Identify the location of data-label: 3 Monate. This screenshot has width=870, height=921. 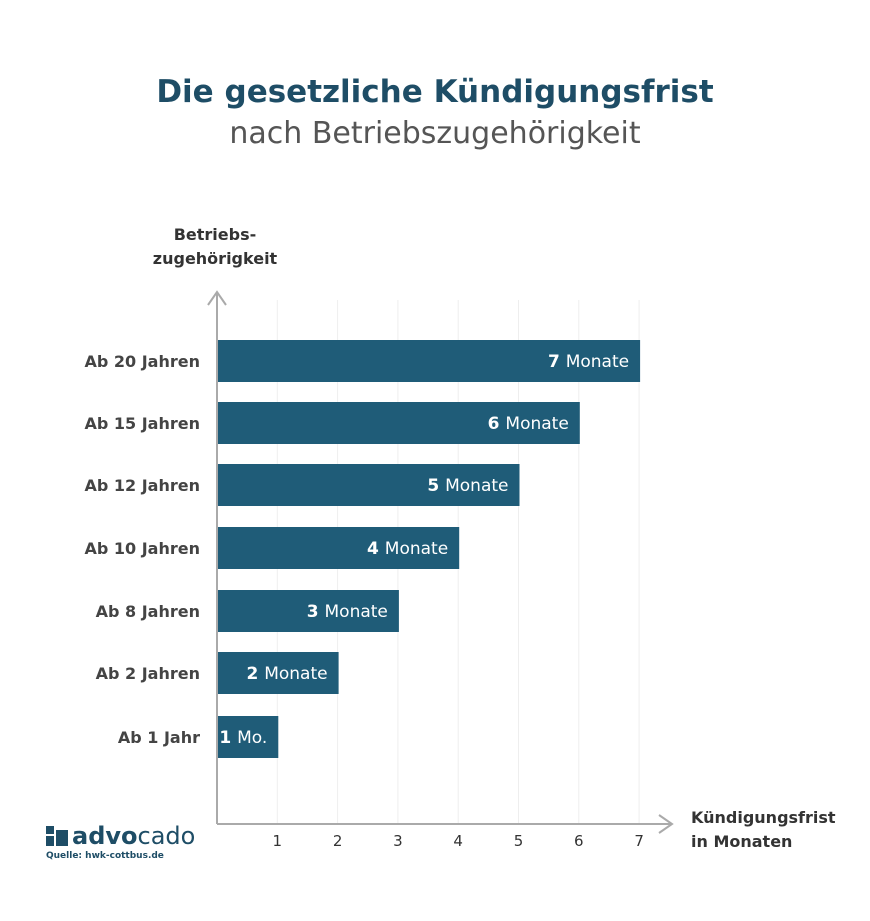
(347, 612).